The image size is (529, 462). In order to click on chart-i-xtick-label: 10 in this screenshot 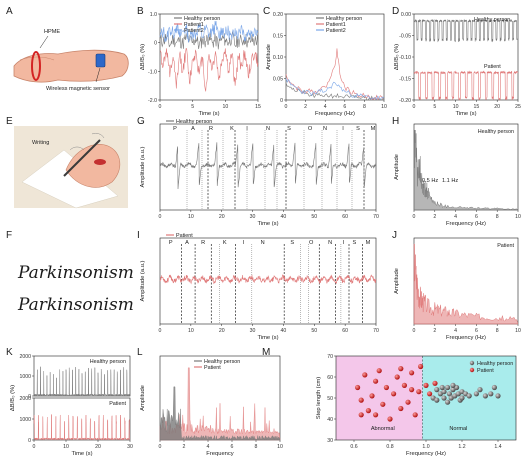, I will do `click(191, 331)`.